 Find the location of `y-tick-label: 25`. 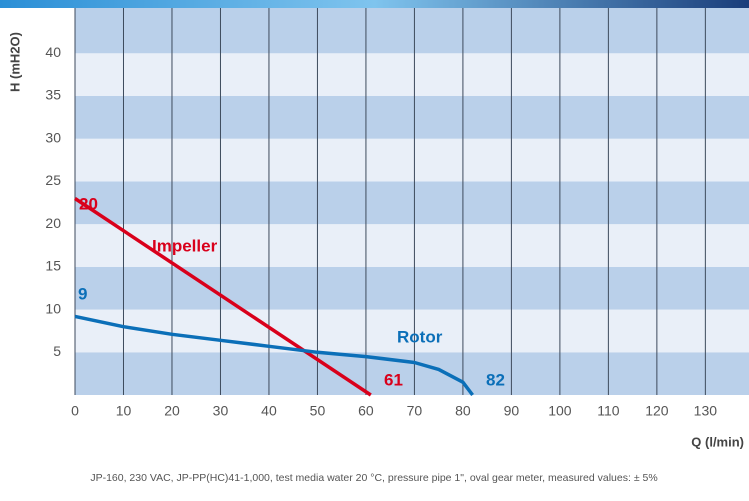

y-tick-label: 25 is located at coordinates (53, 180).